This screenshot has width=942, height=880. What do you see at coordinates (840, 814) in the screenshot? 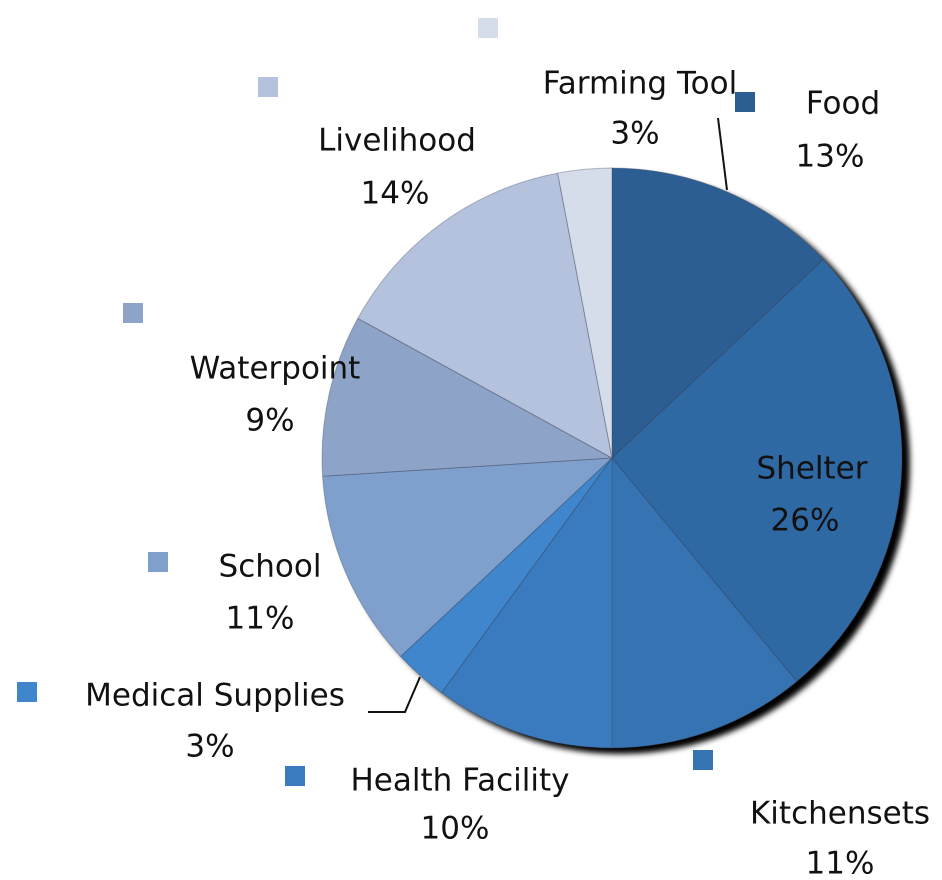
I see `slice-label: Kitchensets` at bounding box center [840, 814].